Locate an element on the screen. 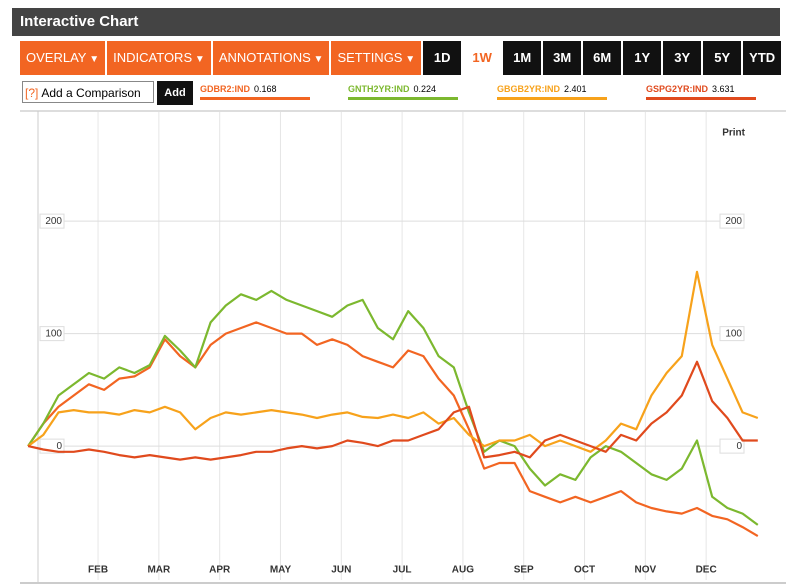  legend-name: GDBR2:IND is located at coordinates (225, 89).